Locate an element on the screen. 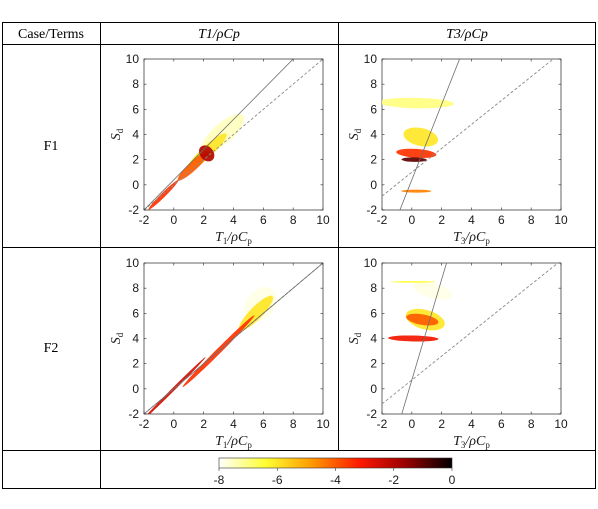  colorbar-tick-label: -4 is located at coordinates (335, 480).